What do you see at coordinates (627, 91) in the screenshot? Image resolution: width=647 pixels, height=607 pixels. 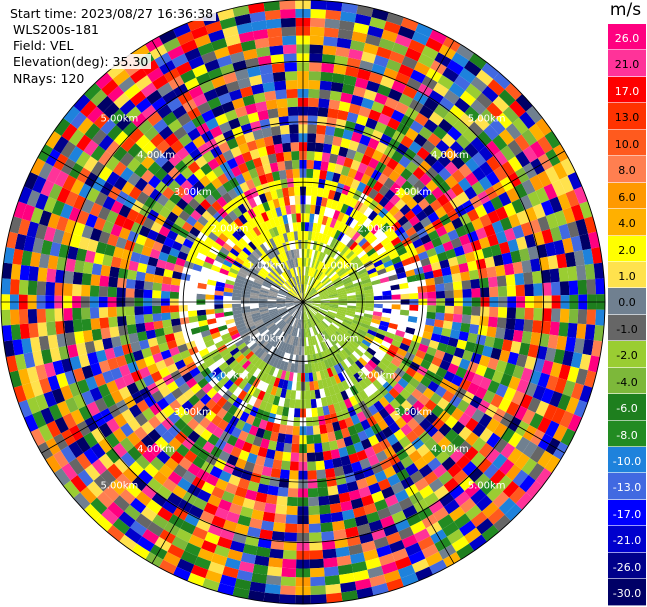 I see `colorbar-tick-label: 17.0` at bounding box center [627, 91].